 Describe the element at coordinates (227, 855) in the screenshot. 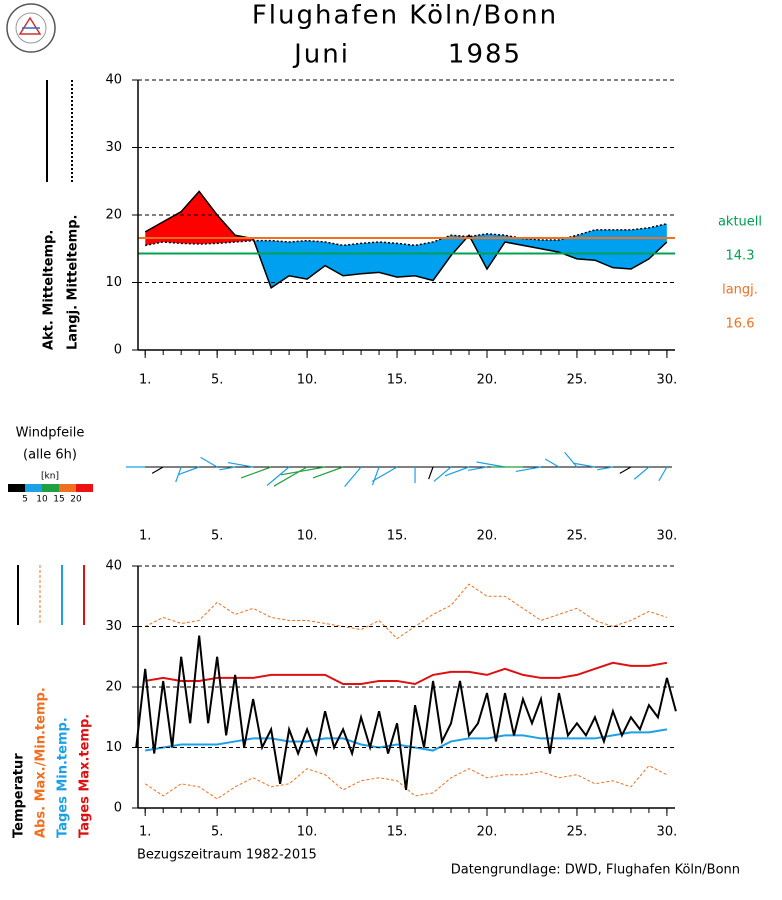

I see `footnote: Bezugszeitraum 1982-2015` at that location.